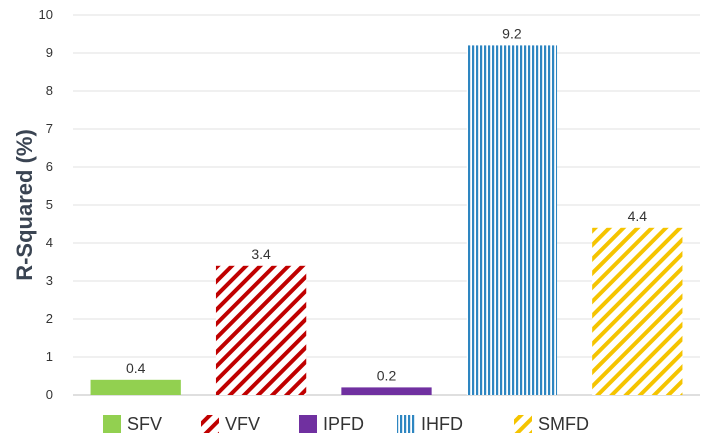 This screenshot has width=708, height=446. I want to click on legend-label-smfd: SMFD, so click(563, 424).